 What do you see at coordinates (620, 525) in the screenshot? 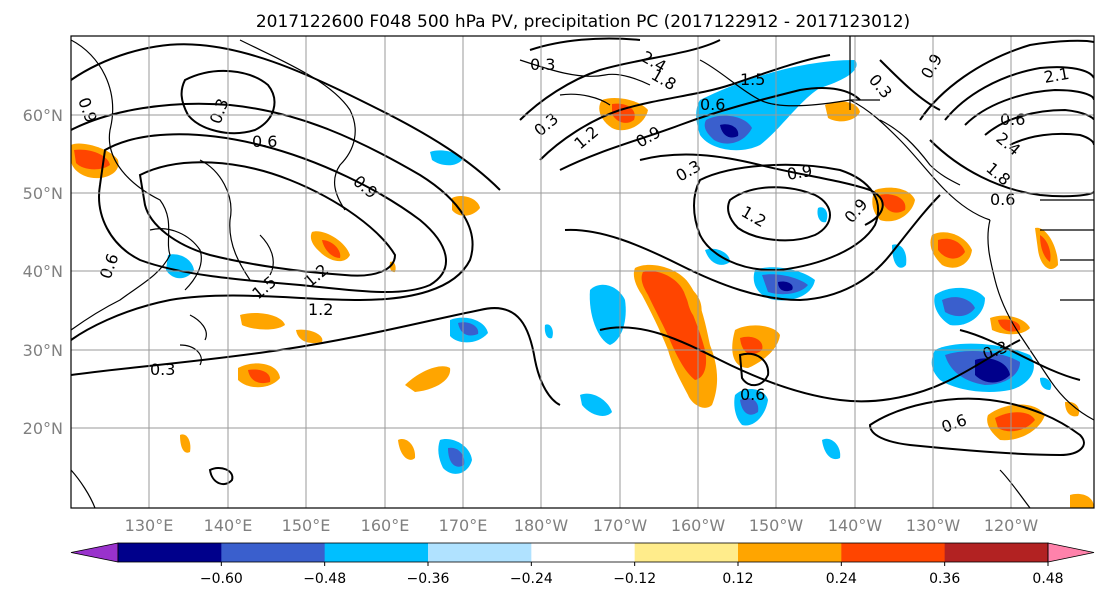
I see `longitude-label: 170°W` at bounding box center [620, 525].